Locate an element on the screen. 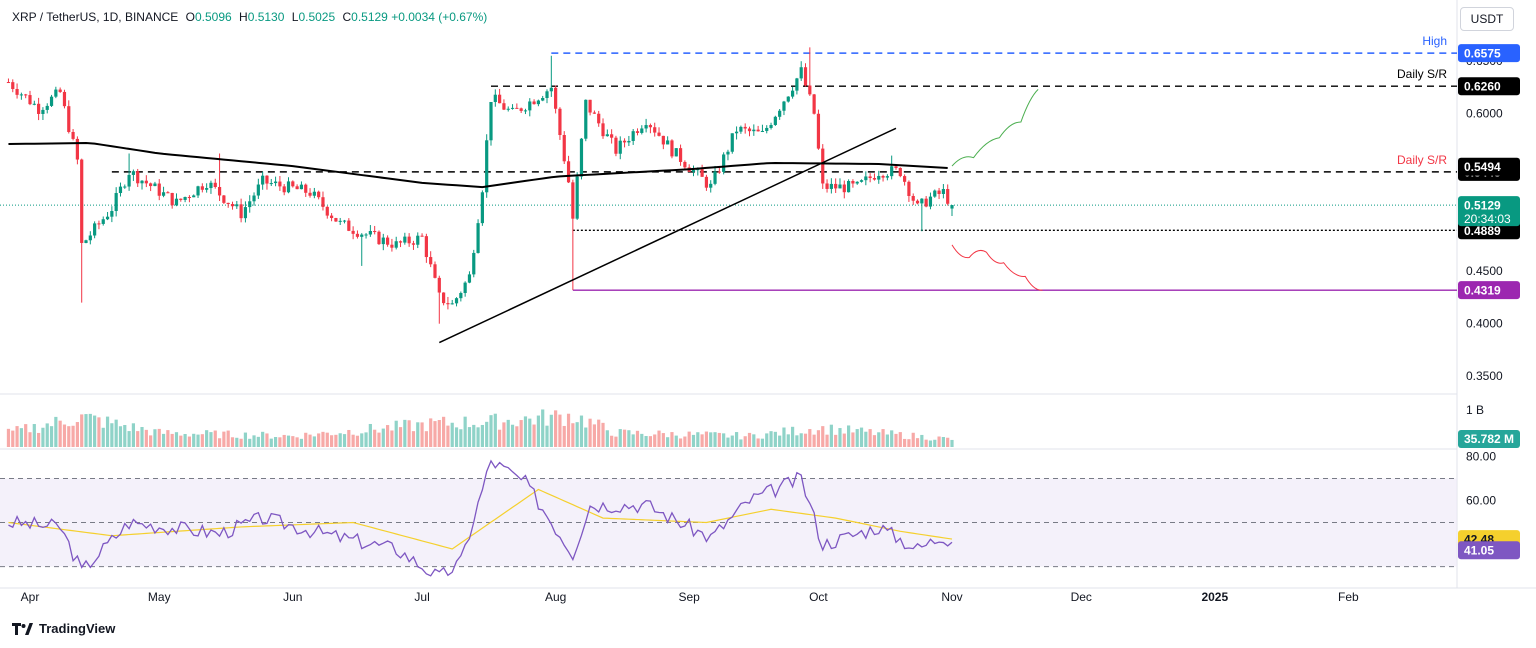 This screenshot has width=1536, height=648. candle-countdown-text: 20:34:03 is located at coordinates (1487, 219).